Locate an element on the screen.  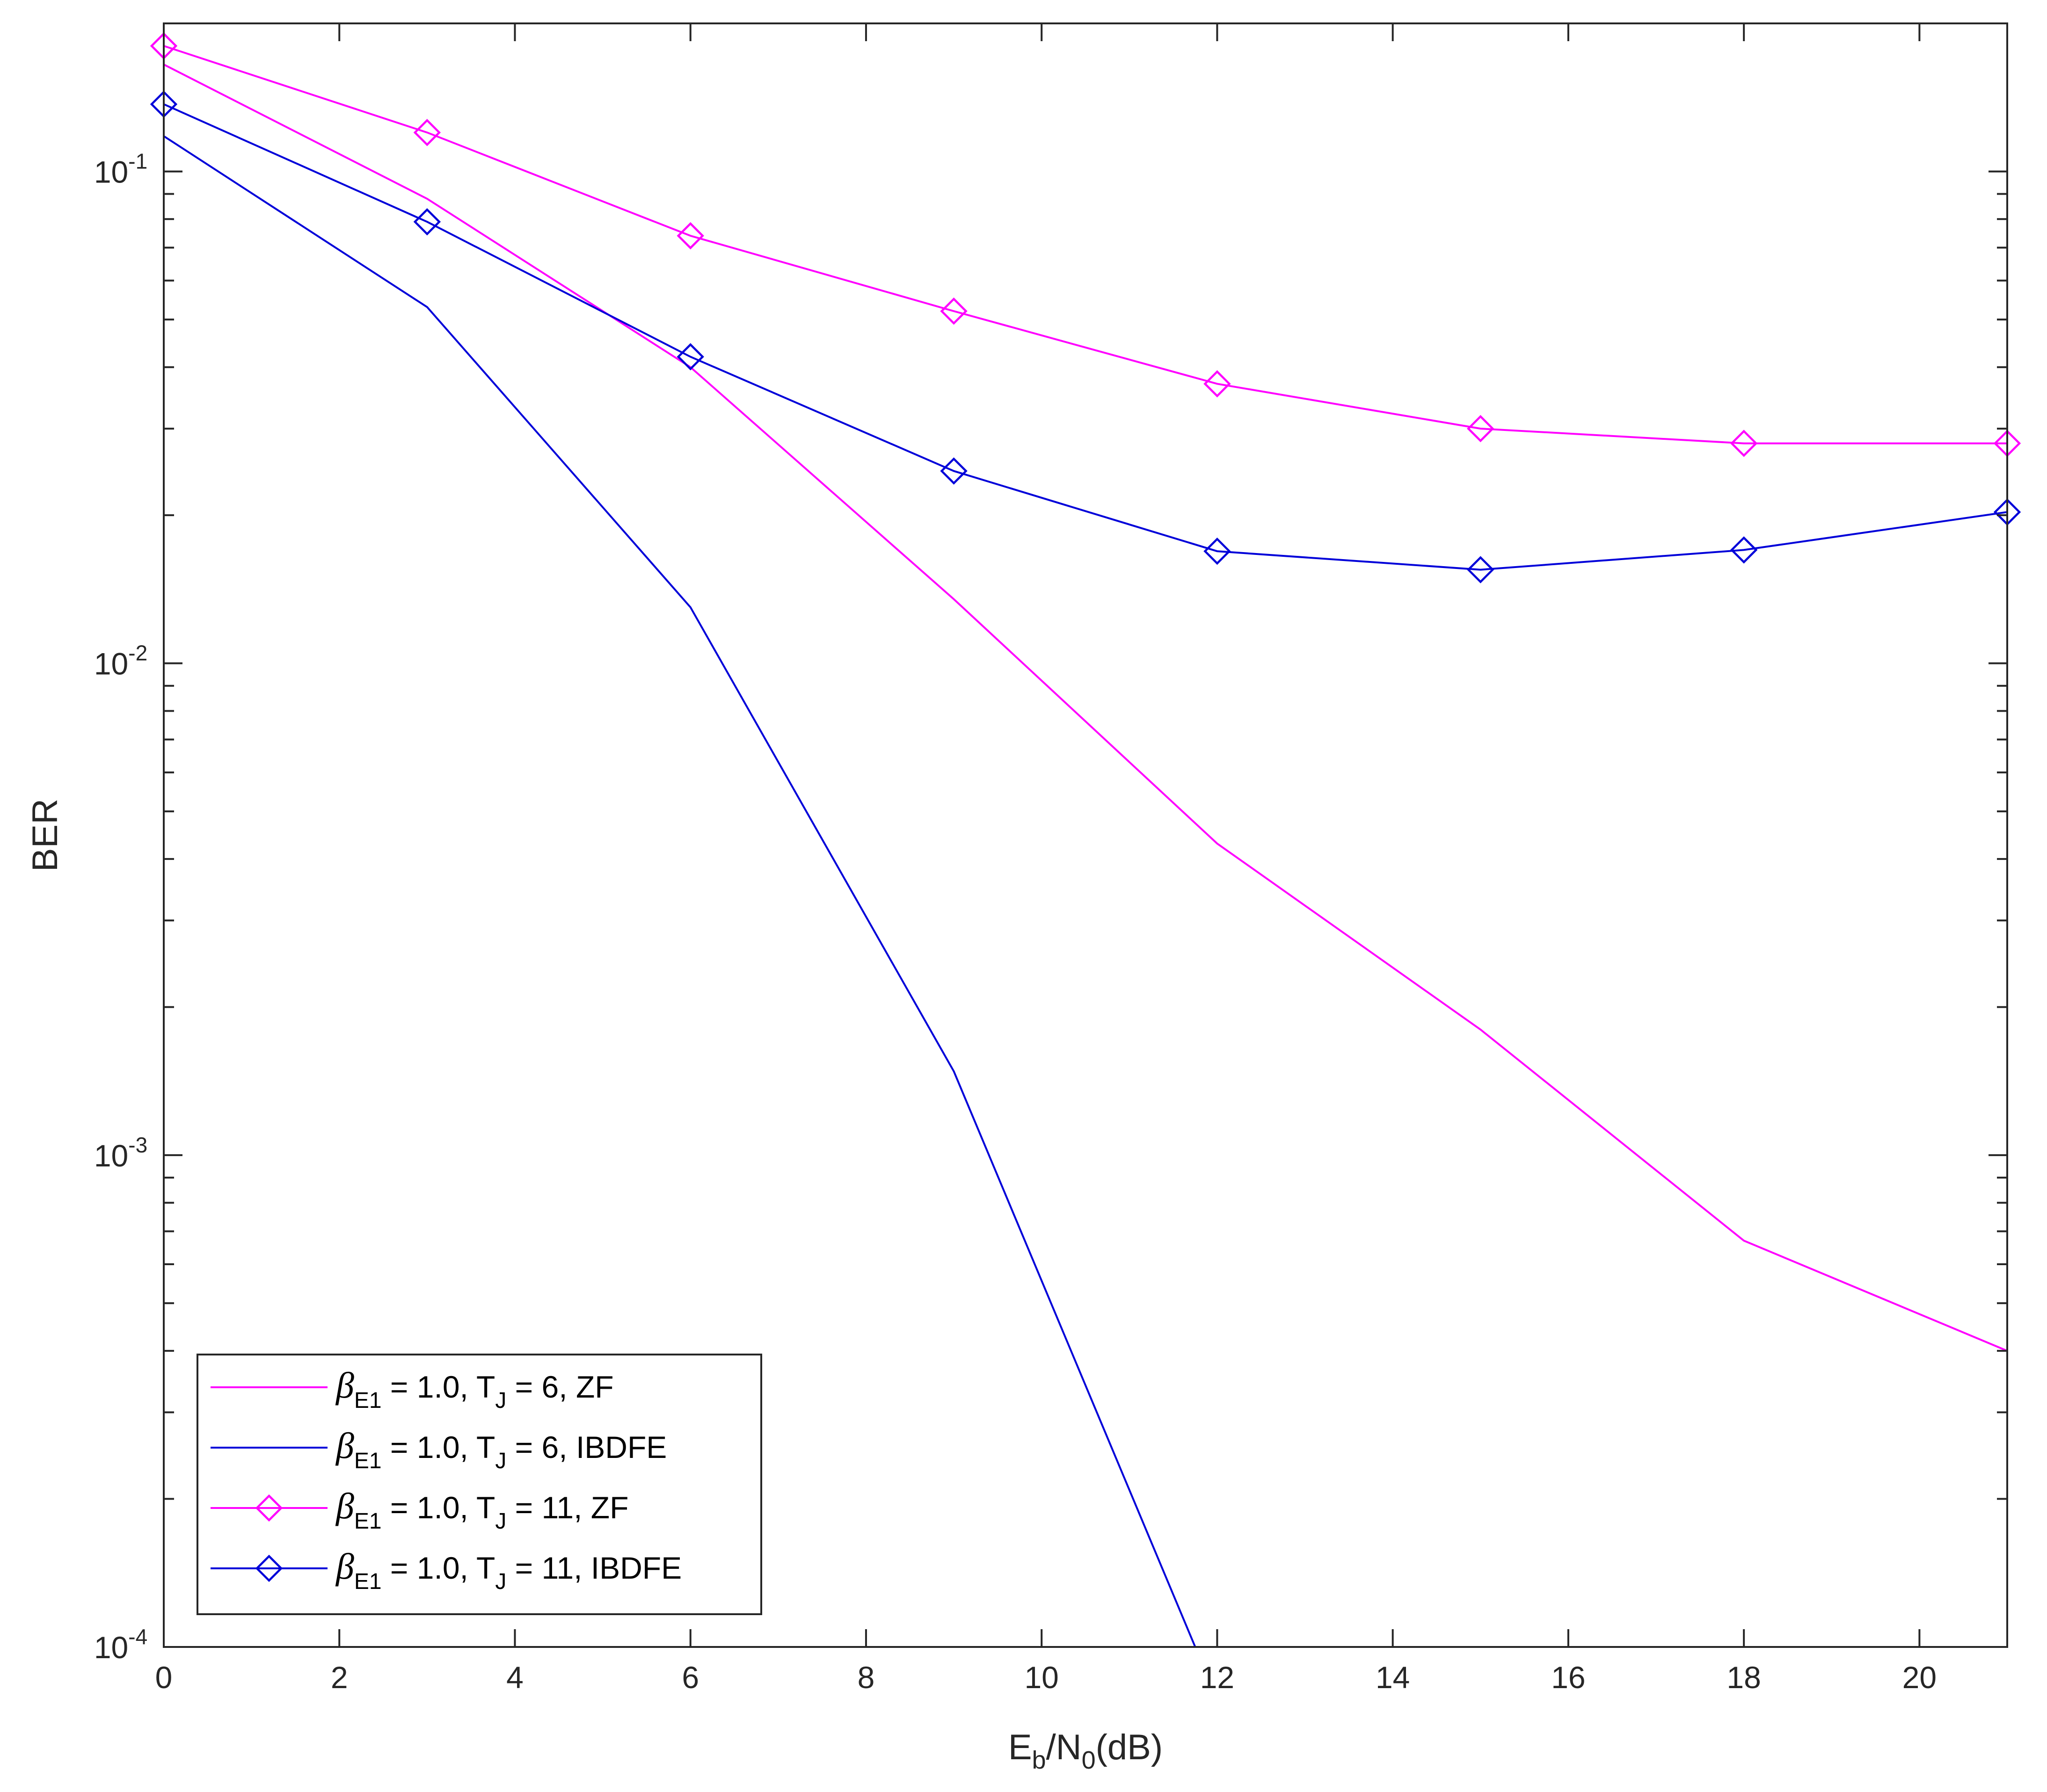
legend-entry-1: βE1 = 1.0, TJ = 6, ZF is located at coordinates (413, 1389).